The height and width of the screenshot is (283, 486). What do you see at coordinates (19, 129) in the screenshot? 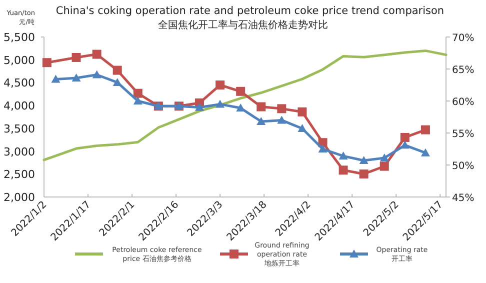
I see `y-tick-label: 3,500` at bounding box center [19, 129].